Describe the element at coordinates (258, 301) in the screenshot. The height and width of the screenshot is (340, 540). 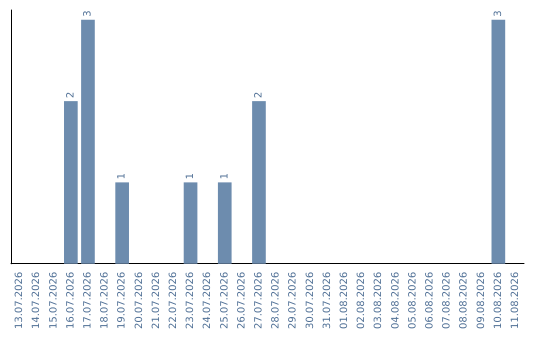
I see `x-tick-label: 27.07.2026` at that location.